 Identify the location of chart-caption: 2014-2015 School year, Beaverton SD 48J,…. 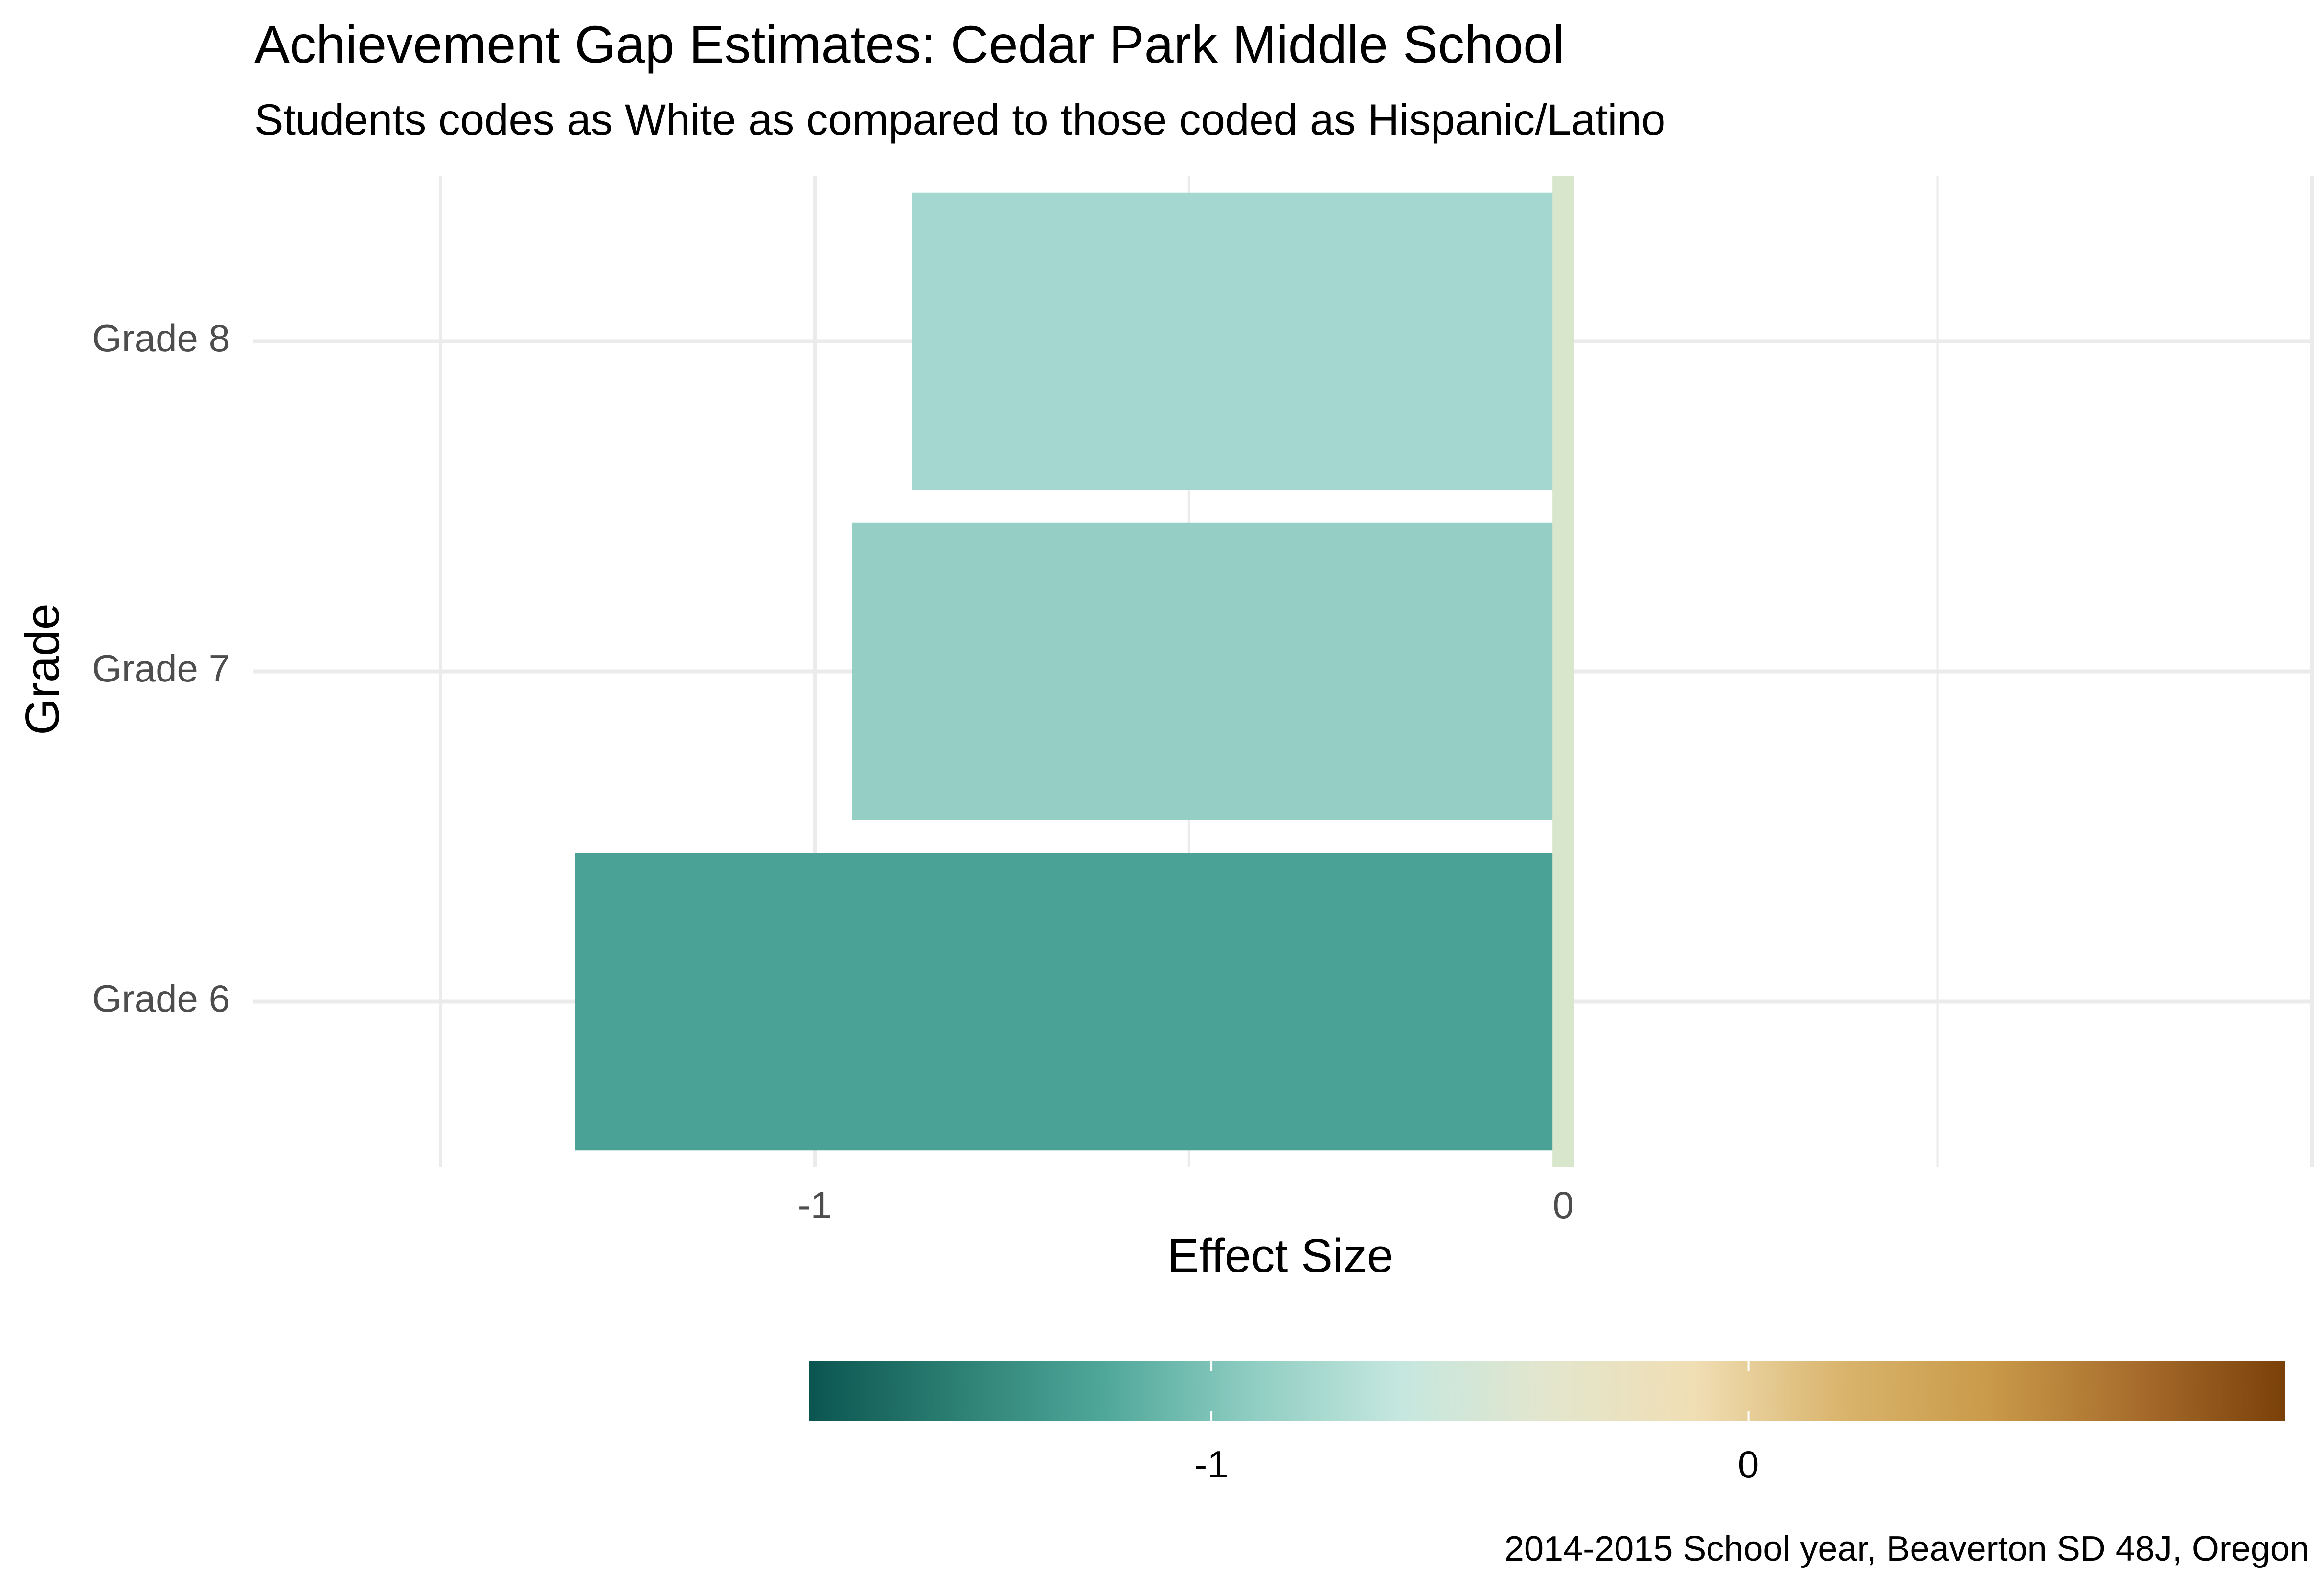
(1906, 1549).